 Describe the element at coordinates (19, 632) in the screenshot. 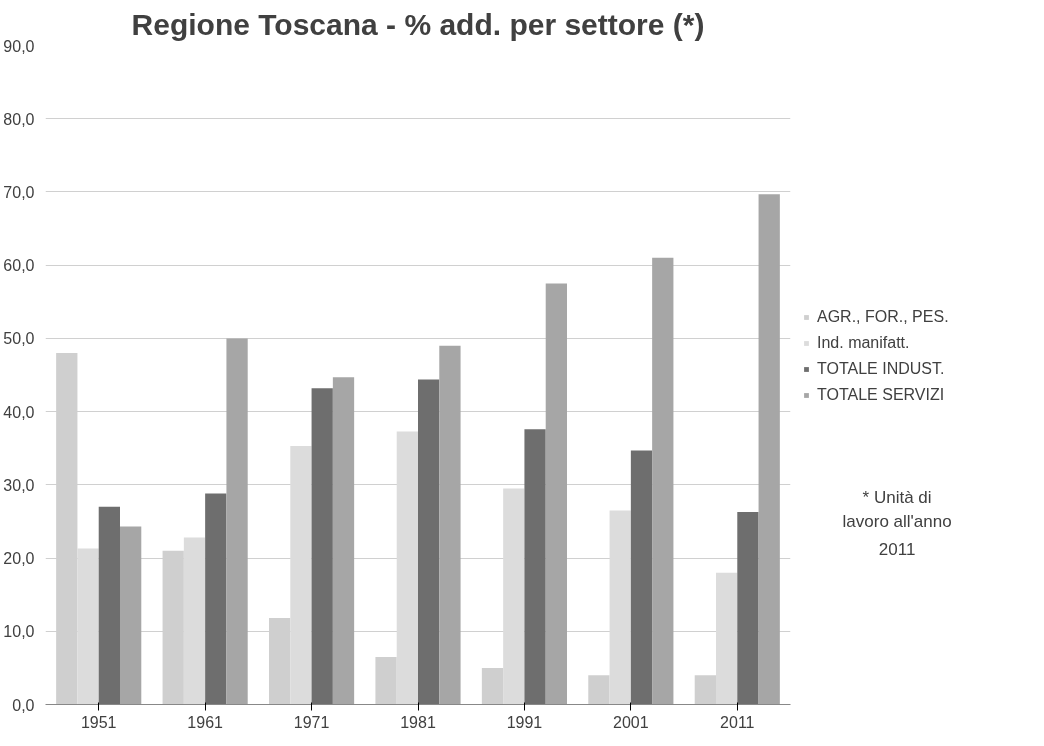

I see `y-tick-label: 10,0` at that location.